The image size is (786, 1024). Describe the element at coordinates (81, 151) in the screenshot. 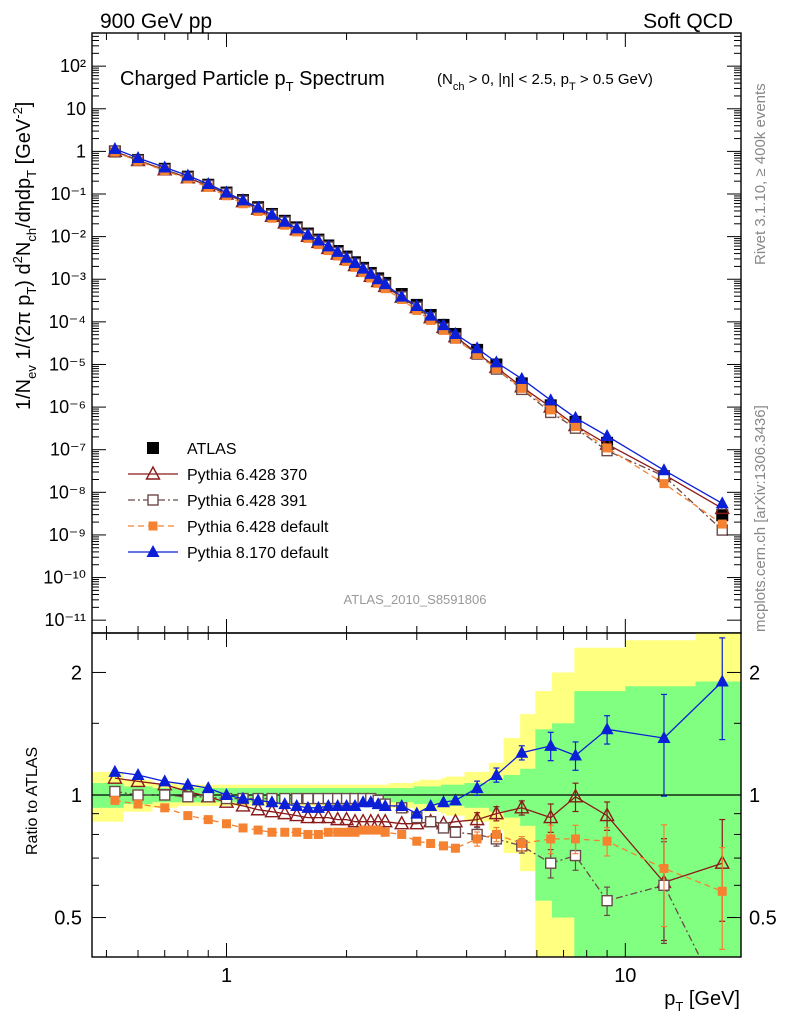

I see `y-tick-label: 1` at that location.